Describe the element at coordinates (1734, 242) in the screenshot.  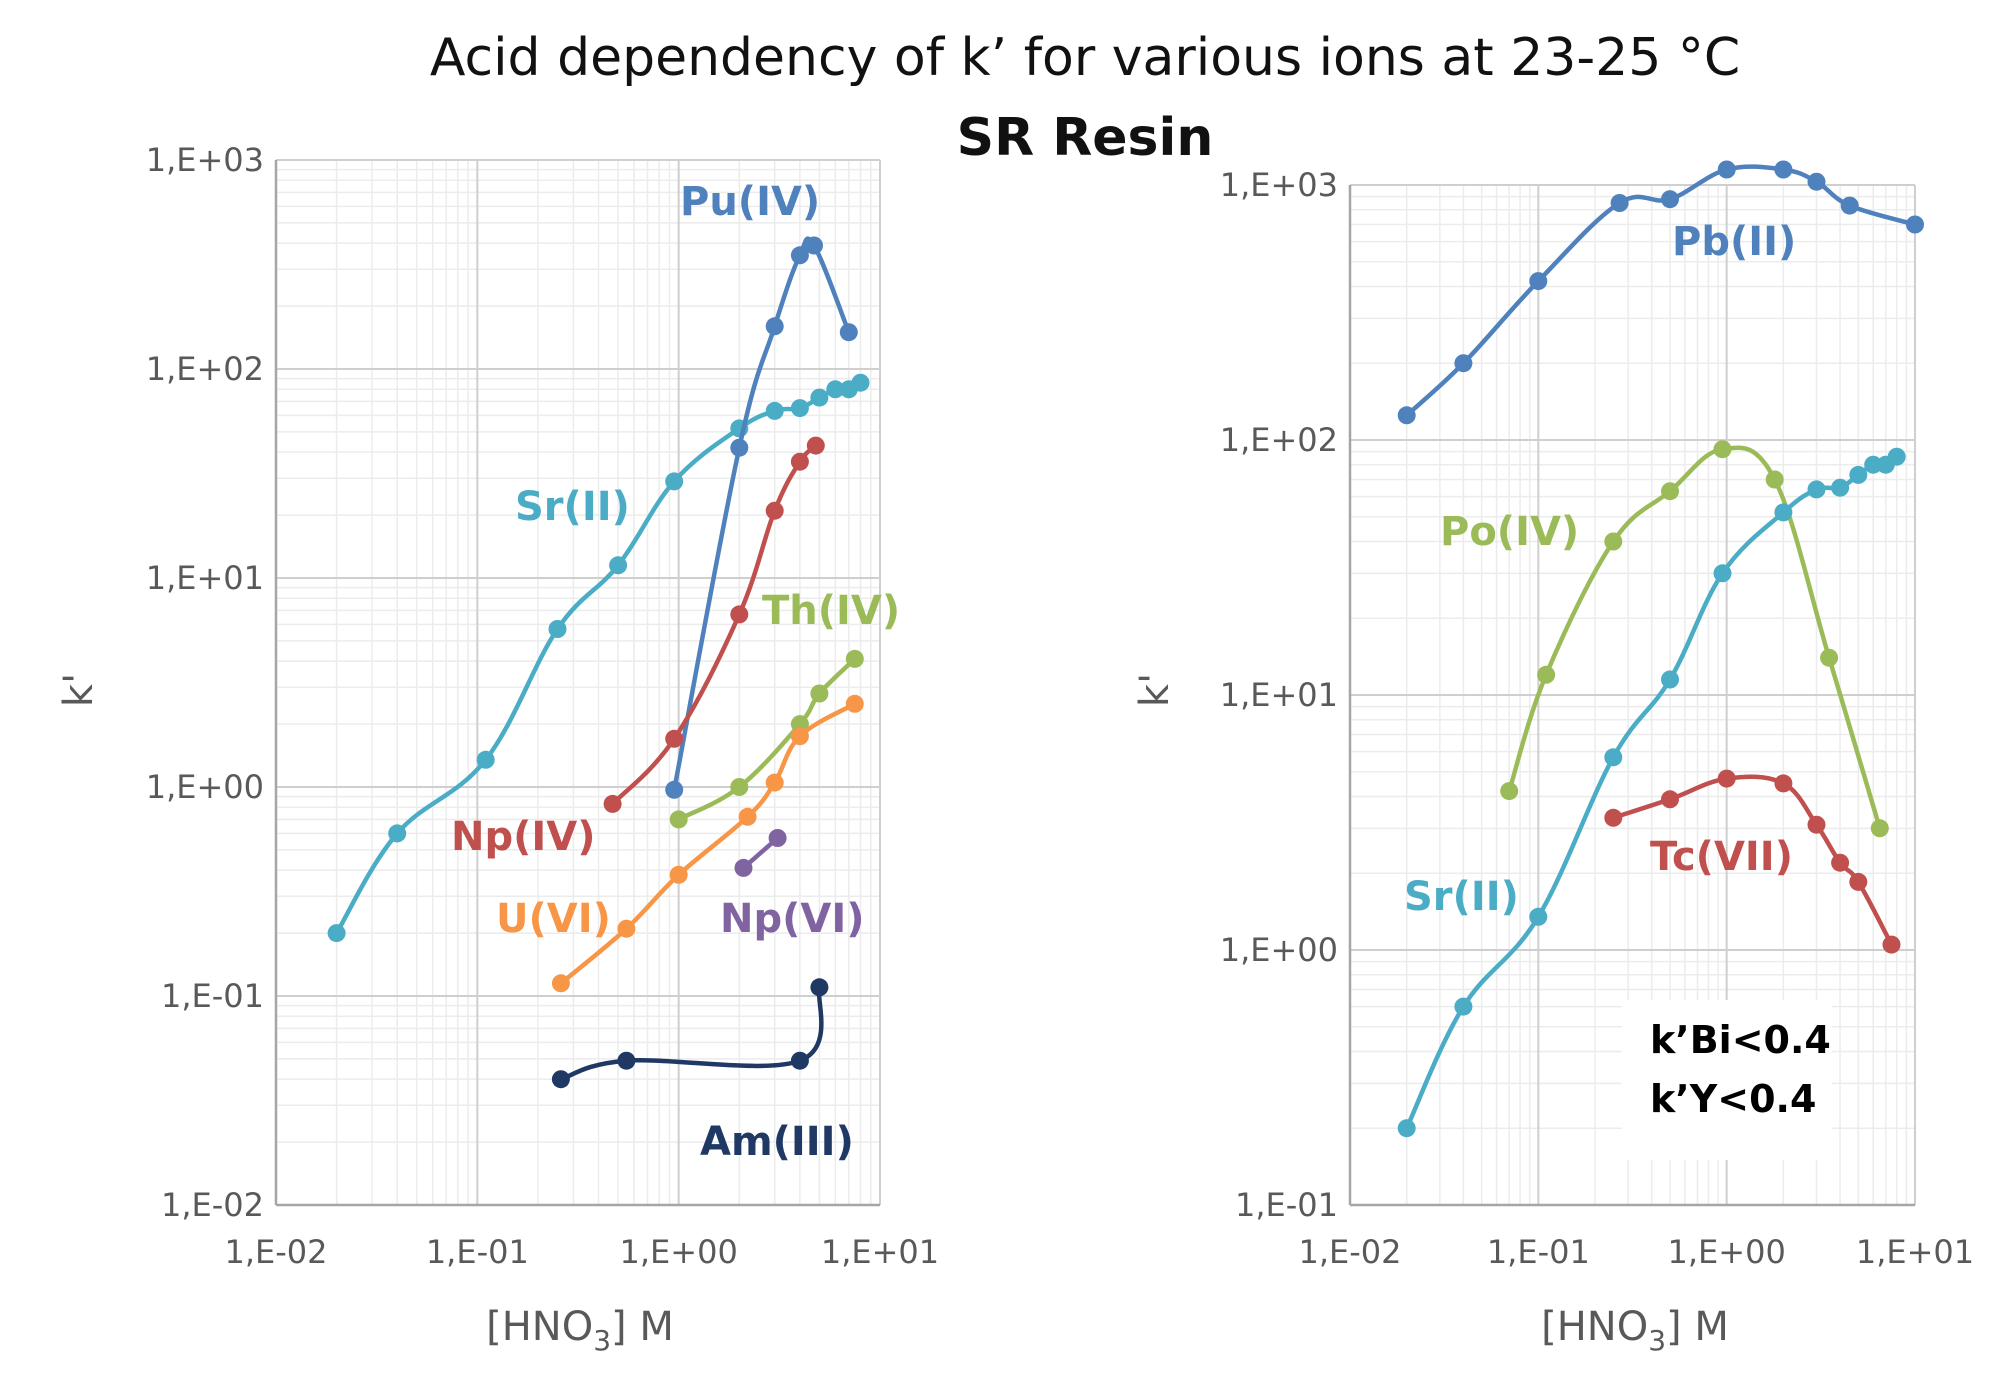
I see `label-pb-ii: Pb(II)` at that location.